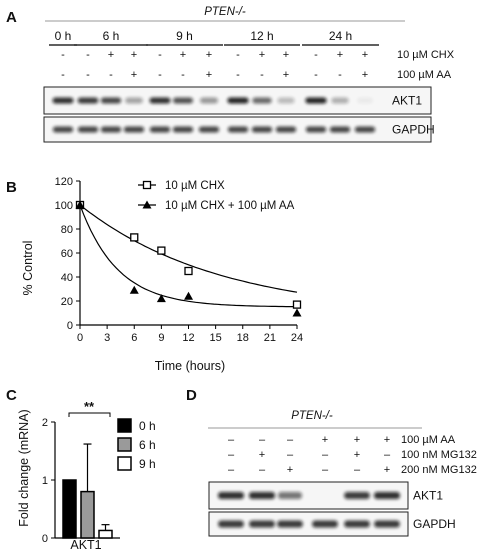 Image resolution: width=489 pixels, height=554 pixels. I want to click on panel-a-timepoint: 24 h, so click(340, 36).